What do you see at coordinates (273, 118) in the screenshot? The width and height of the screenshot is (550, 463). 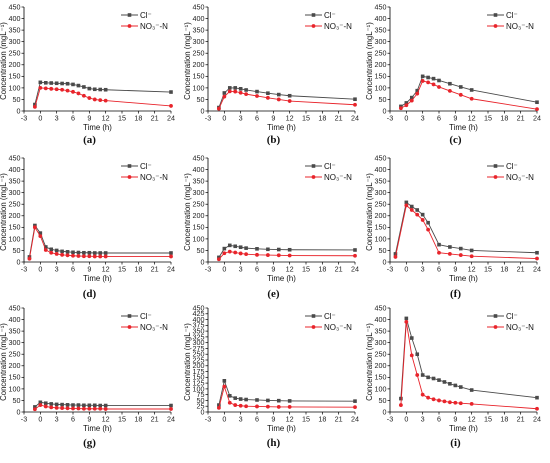 I see `x-tick-label: 9` at bounding box center [273, 118].